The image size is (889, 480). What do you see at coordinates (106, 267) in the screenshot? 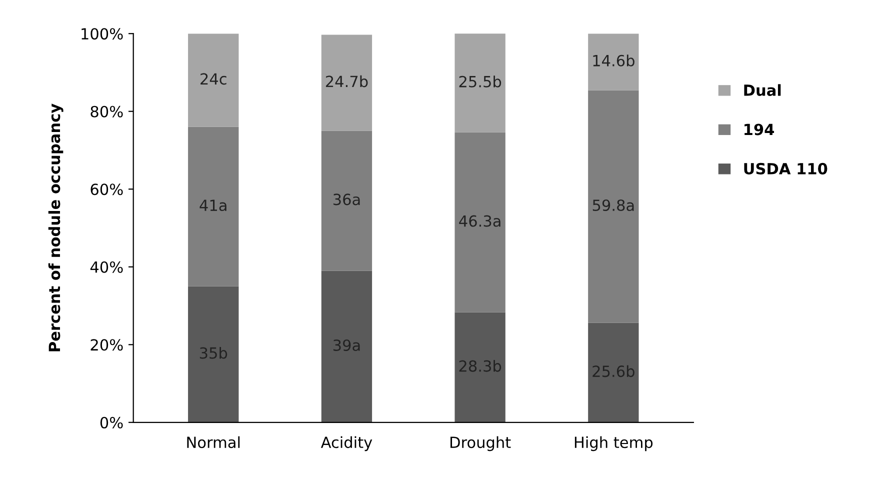
I see `y-tick-label: 40%` at bounding box center [106, 267].